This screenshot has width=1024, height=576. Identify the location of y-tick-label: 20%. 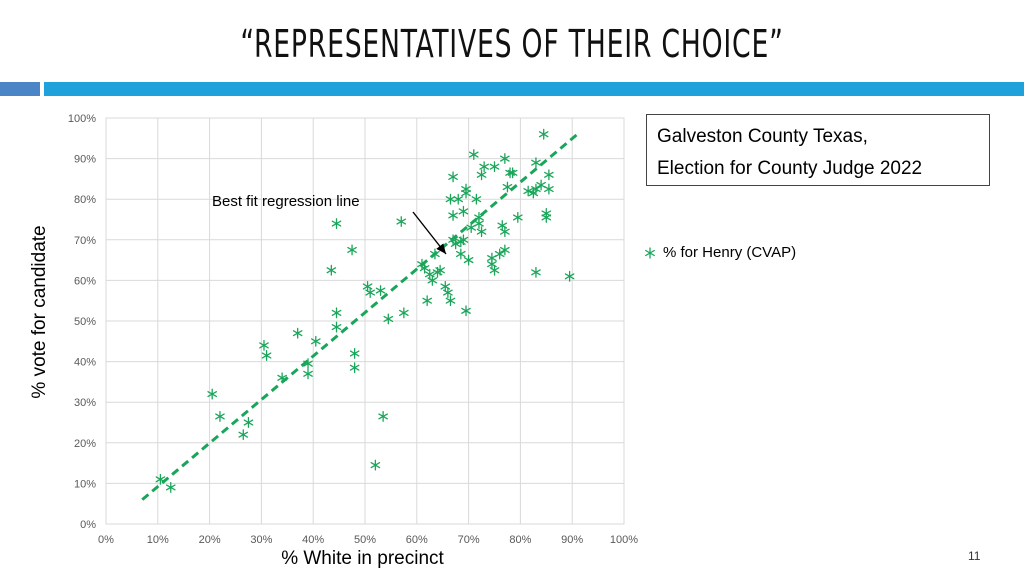
(85, 444).